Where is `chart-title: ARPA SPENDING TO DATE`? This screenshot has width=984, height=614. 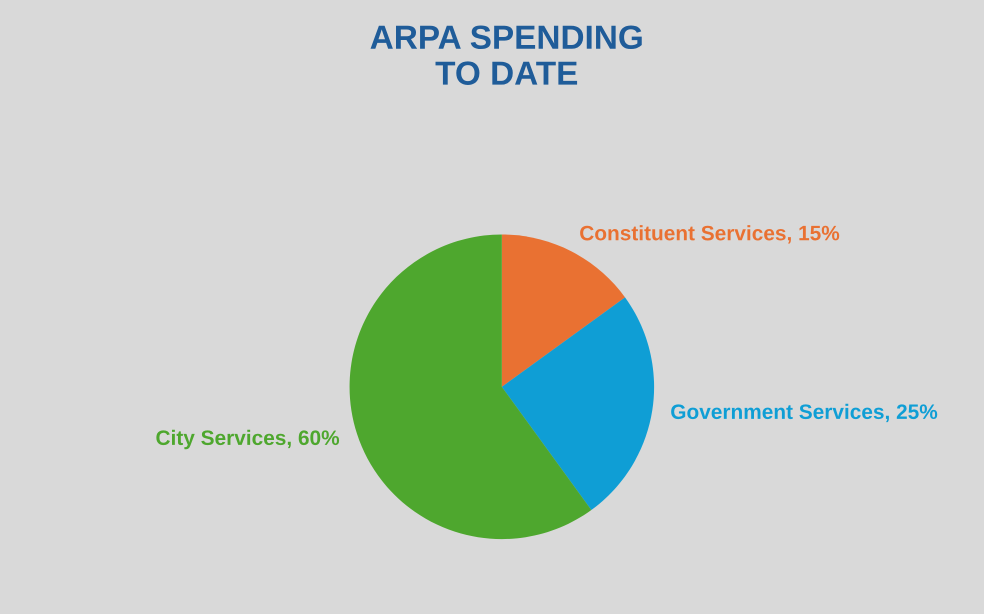
chart-title: ARPA SPENDING TO DATE is located at coordinates (506, 55).